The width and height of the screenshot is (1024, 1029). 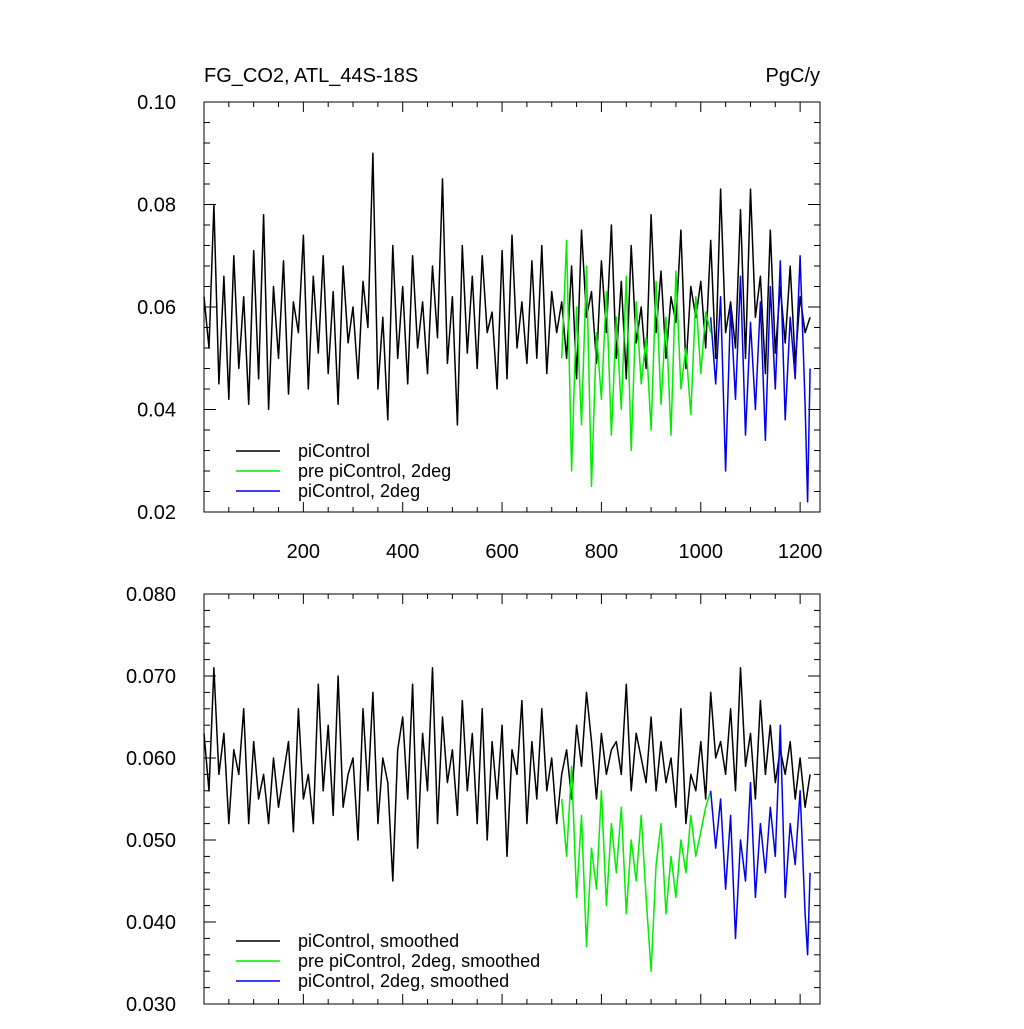 I want to click on x-tick-label: 600, so click(x=501, y=552).